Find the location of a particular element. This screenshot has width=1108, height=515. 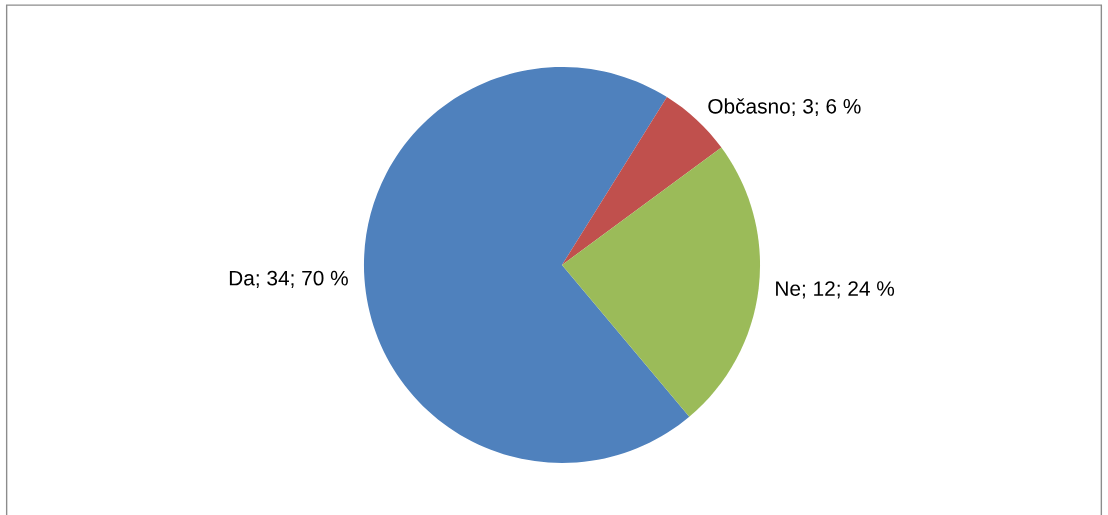

slice-label: Ne; 12; 24 % is located at coordinates (835, 290).